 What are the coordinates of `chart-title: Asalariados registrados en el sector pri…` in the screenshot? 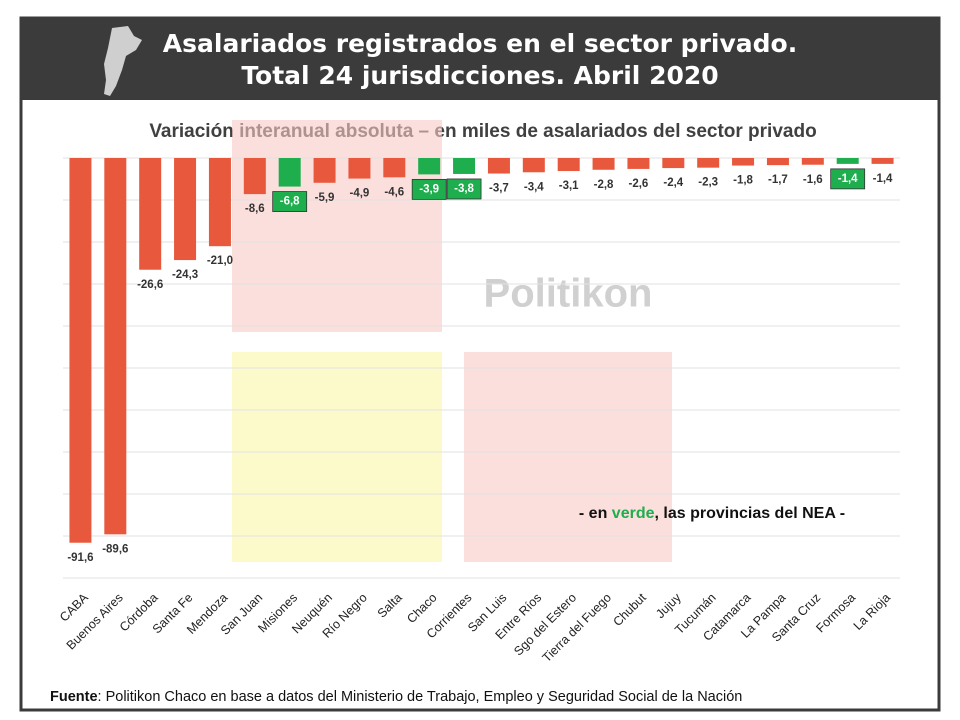 It's located at (480, 43).